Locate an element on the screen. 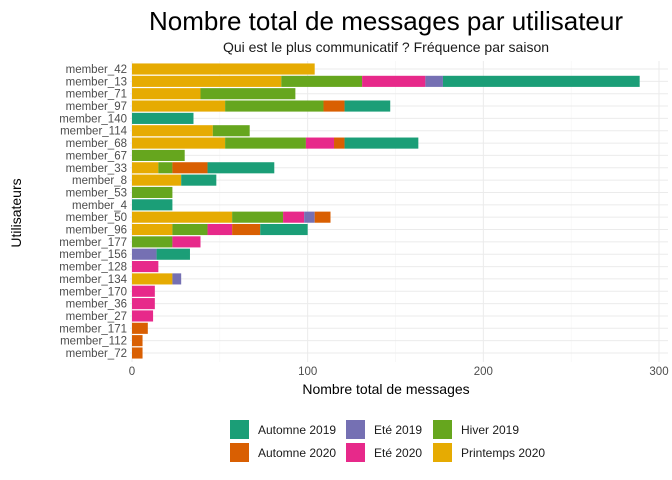 This screenshot has height=480, width=672. y-tick-label: member_33 is located at coordinates (96, 169).